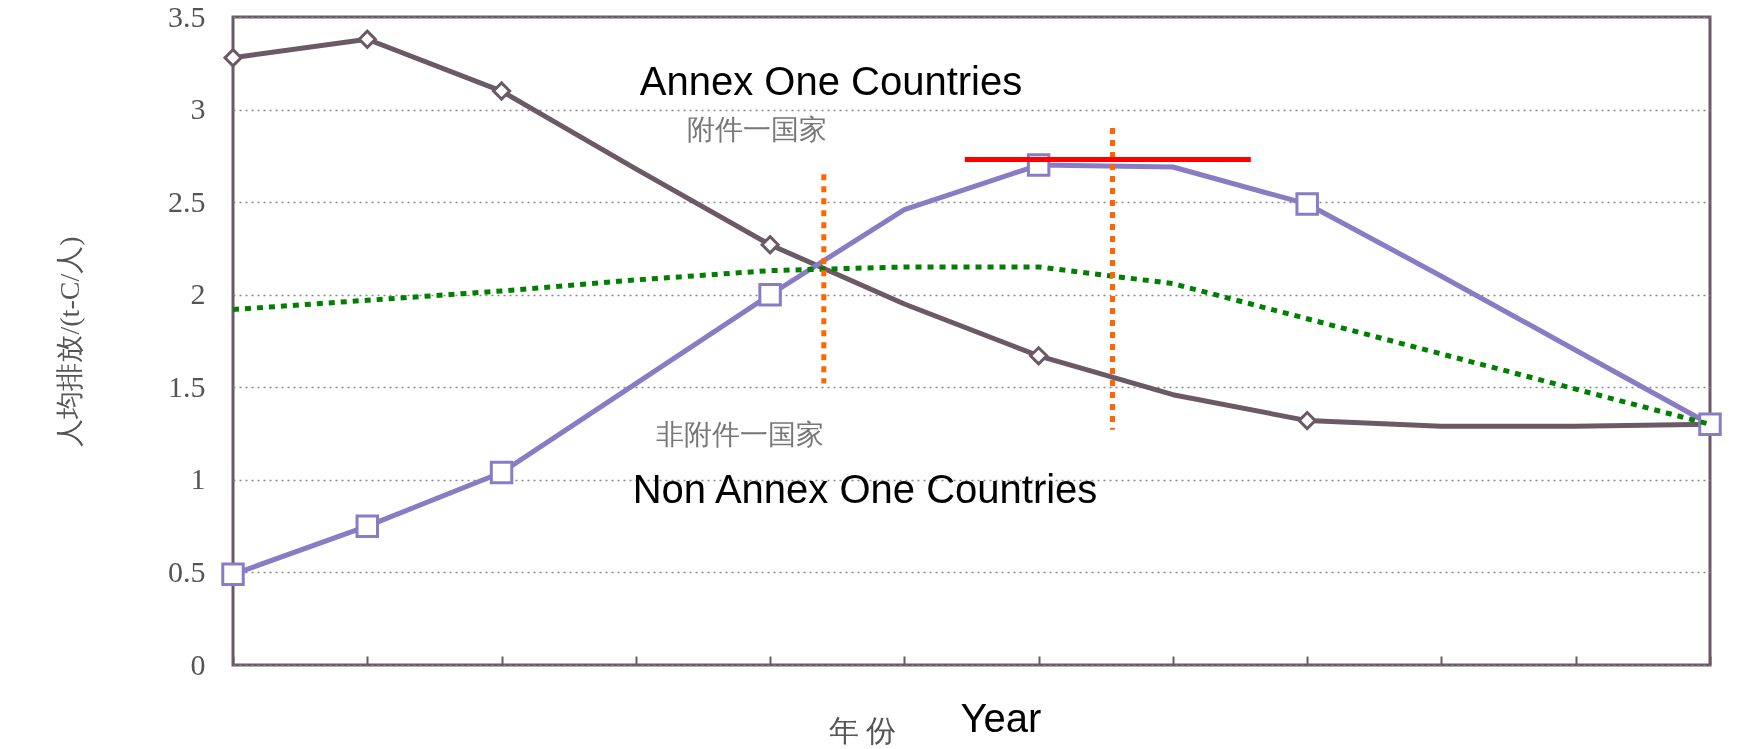 This screenshot has height=749, width=1738. I want to click on y-tick-label: 1.5, so click(187, 386).